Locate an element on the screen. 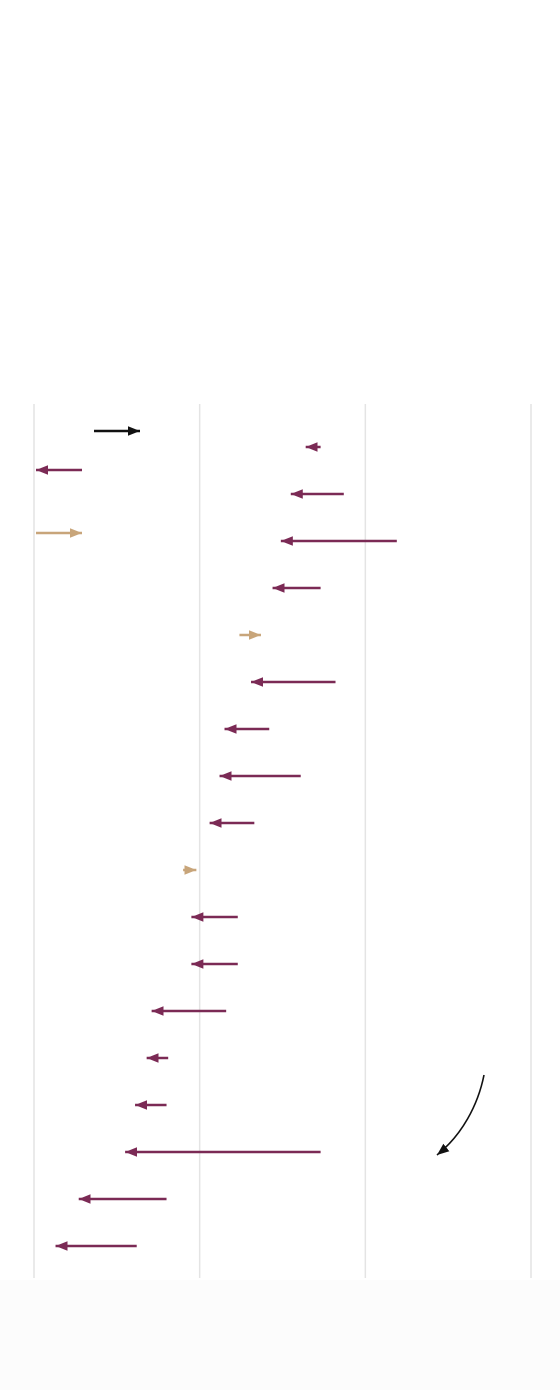 This screenshot has width=560, height=1390. annotation-arrow is located at coordinates (460, 1115).